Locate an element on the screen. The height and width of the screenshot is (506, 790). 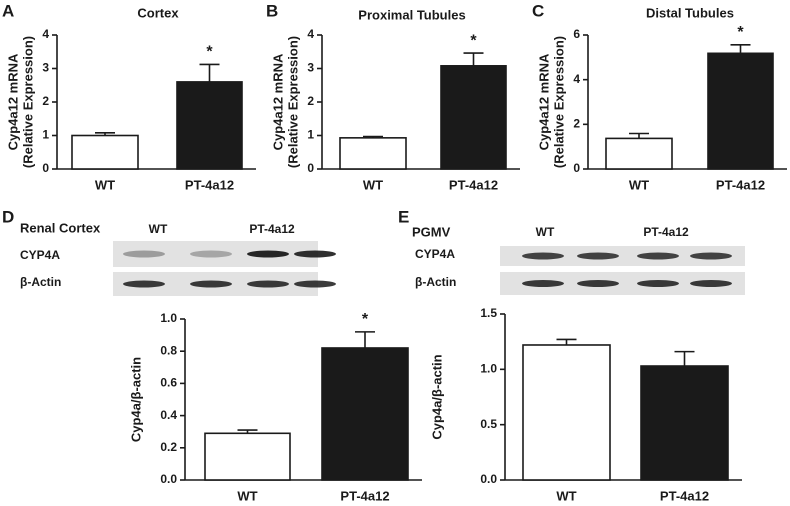
y-tick-label: 6 is located at coordinates (576, 34).